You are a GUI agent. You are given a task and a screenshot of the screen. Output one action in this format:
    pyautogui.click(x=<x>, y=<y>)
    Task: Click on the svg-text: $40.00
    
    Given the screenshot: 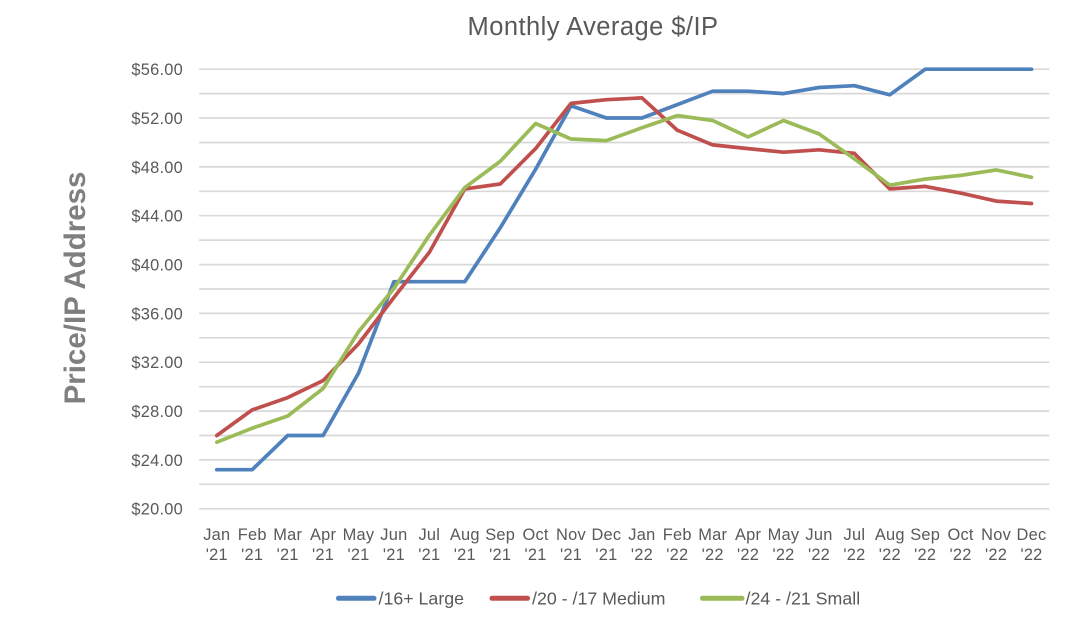 What is the action you would take?
    pyautogui.click(x=157, y=266)
    